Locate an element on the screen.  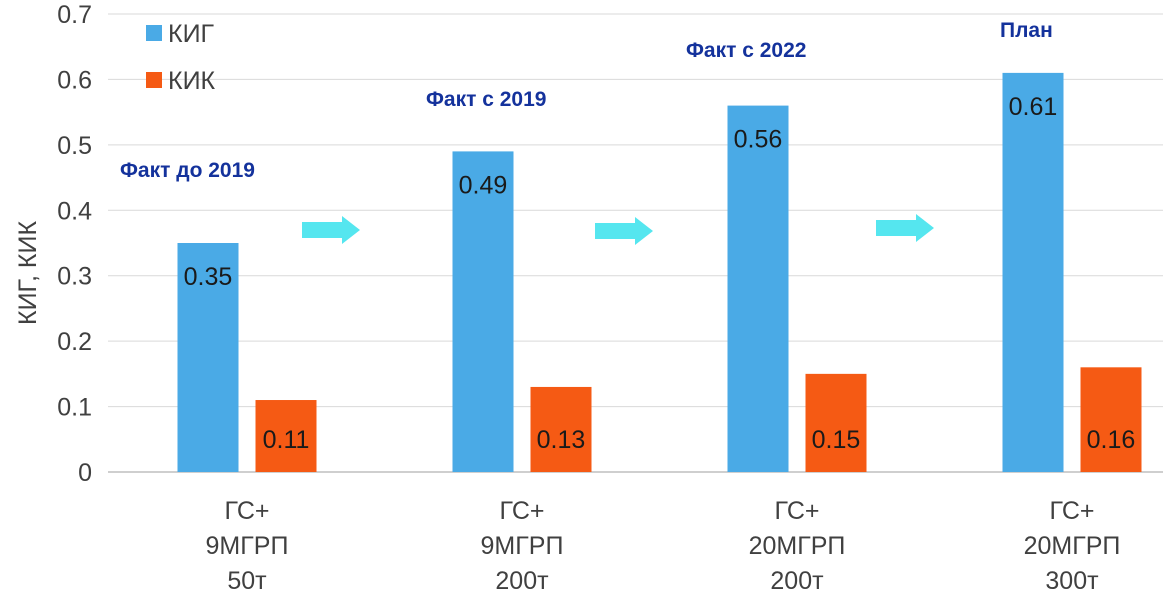
y-tick-label: 0.1 is located at coordinates (74, 408).